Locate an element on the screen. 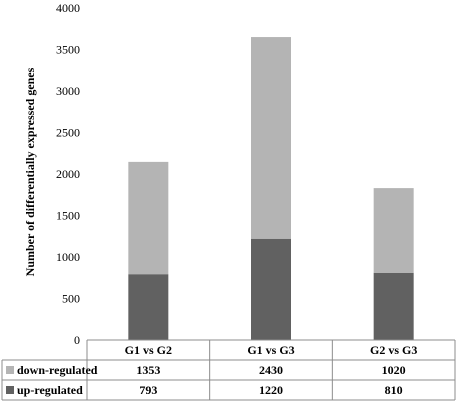 The height and width of the screenshot is (403, 472). table-cell-value: 1020 is located at coordinates (394, 370).